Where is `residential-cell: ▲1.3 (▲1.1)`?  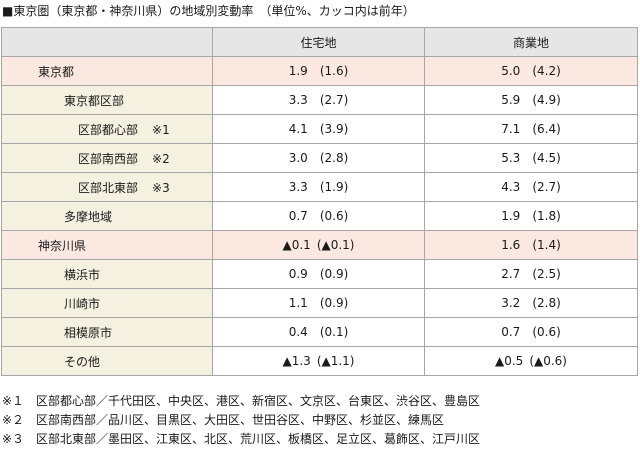
residential-cell: ▲1.3 (▲1.1) is located at coordinates (318, 361).